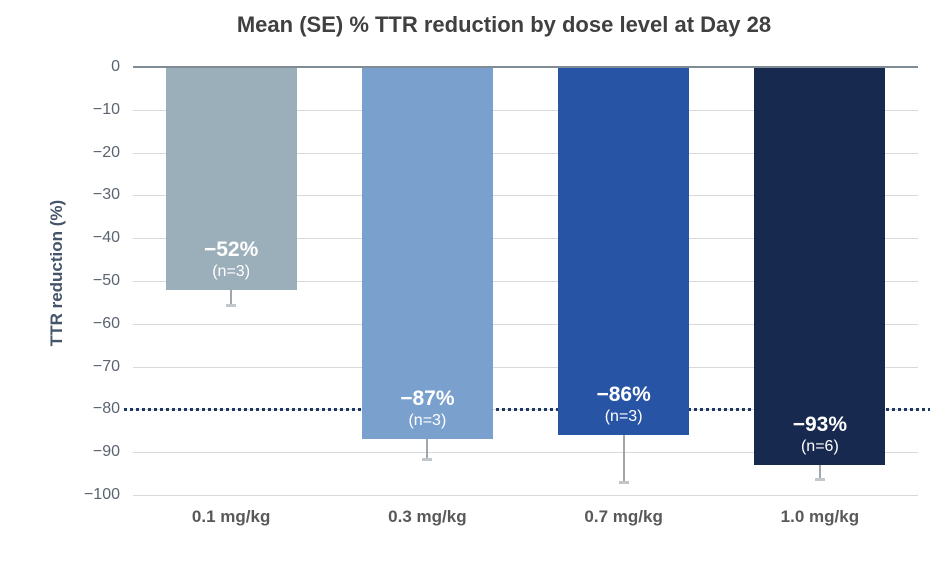 The width and height of the screenshot is (938, 563). What do you see at coordinates (106, 280) in the screenshot?
I see `y-tick-label: −50` at bounding box center [106, 280].